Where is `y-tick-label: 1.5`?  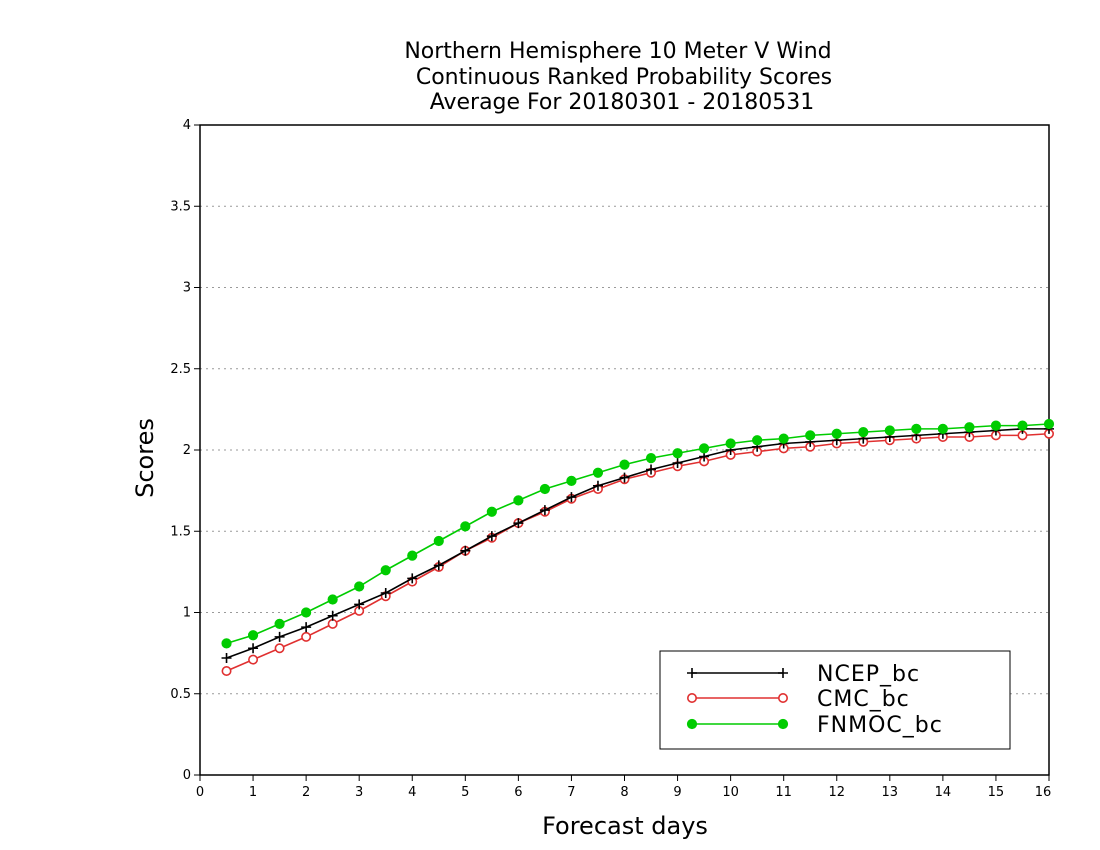 y-tick-label: 1.5 is located at coordinates (180, 531).